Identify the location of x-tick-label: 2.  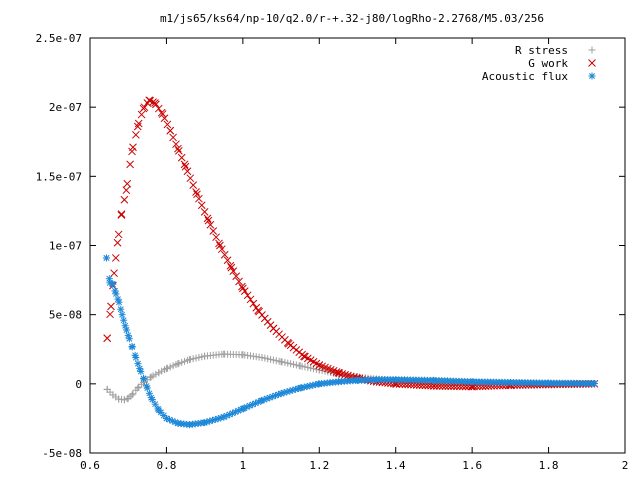
(625, 465).